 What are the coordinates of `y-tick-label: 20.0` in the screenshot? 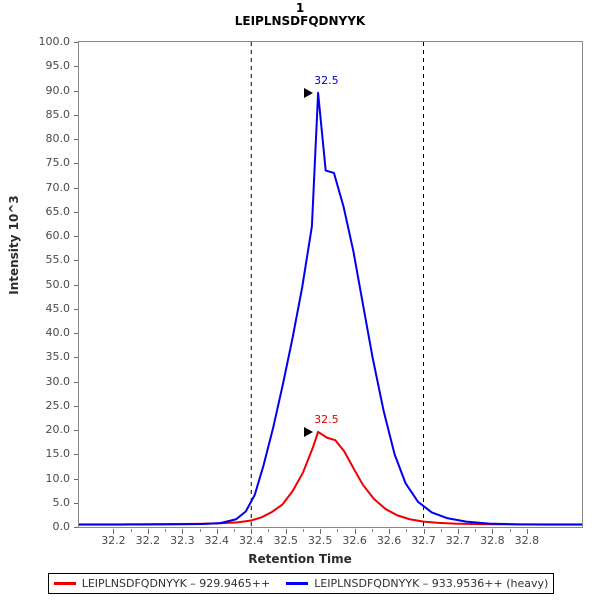 It's located at (58, 429).